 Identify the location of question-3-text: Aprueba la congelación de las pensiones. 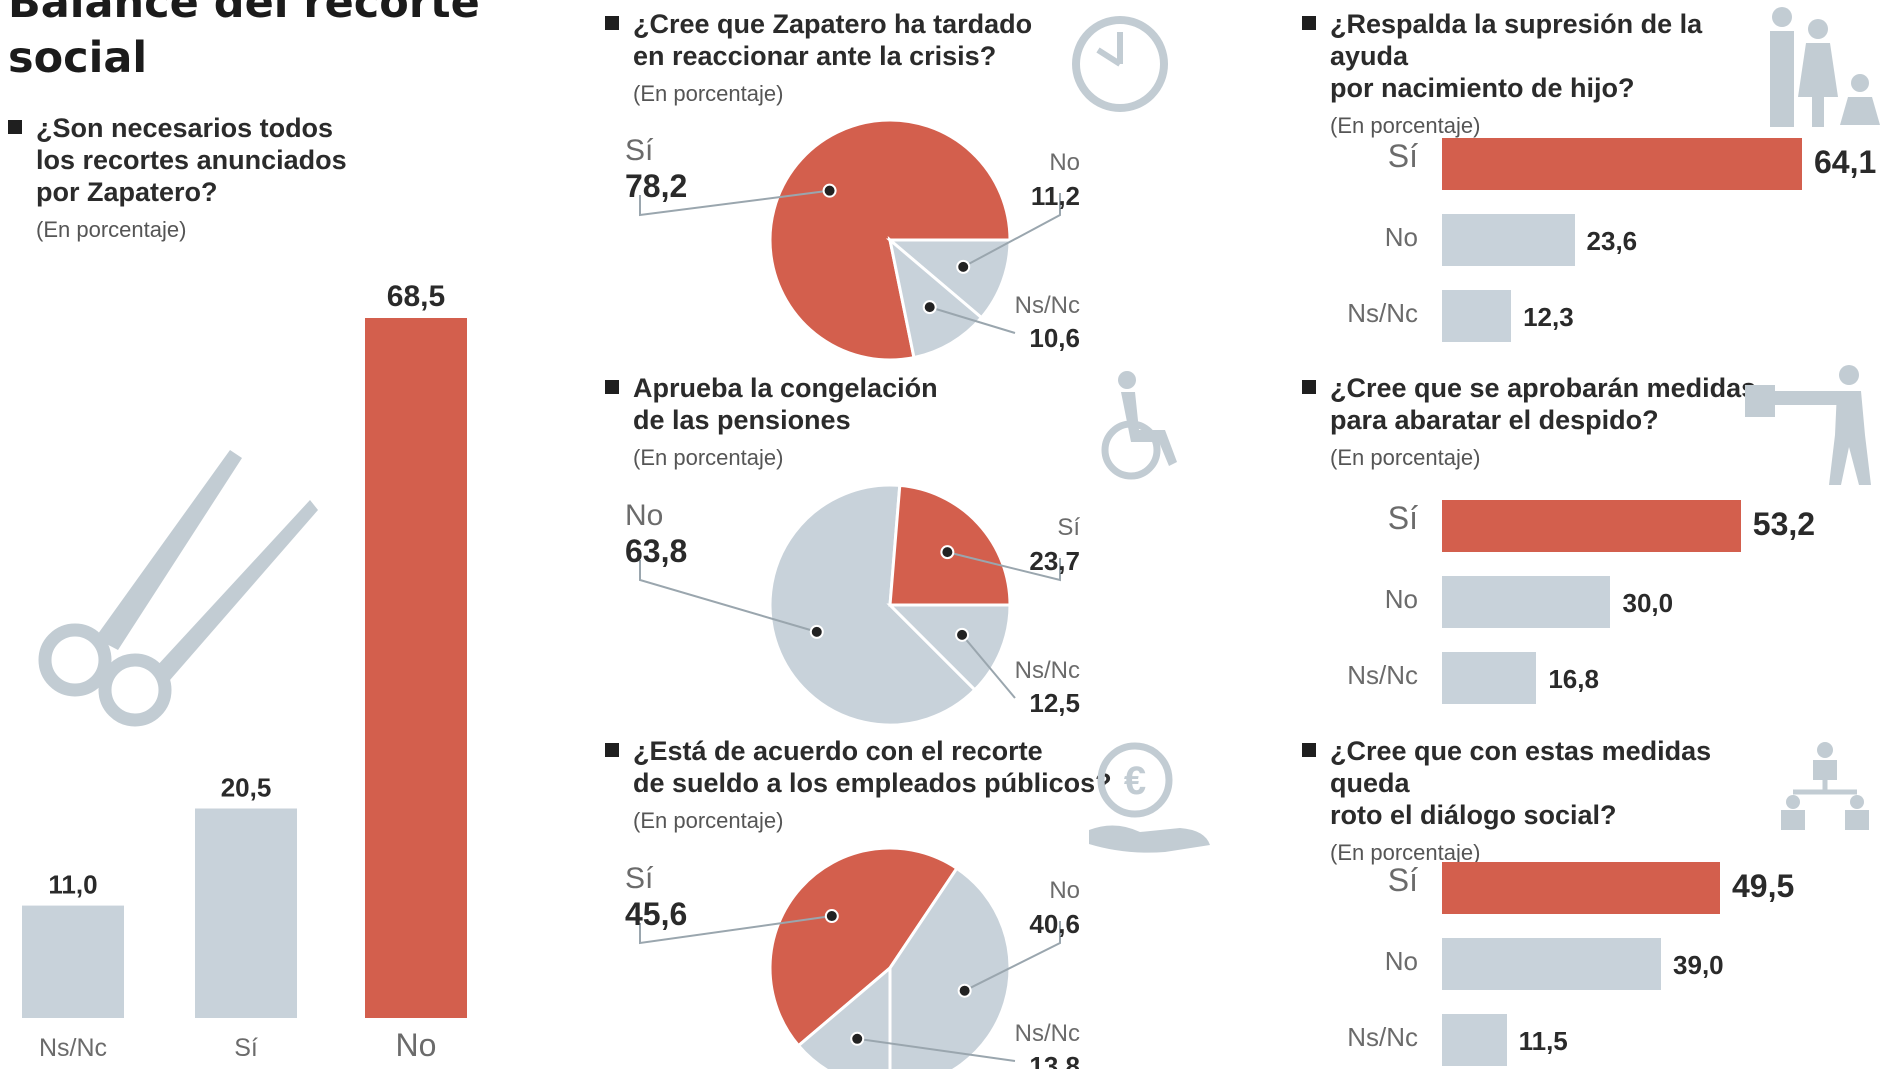
(785, 404).